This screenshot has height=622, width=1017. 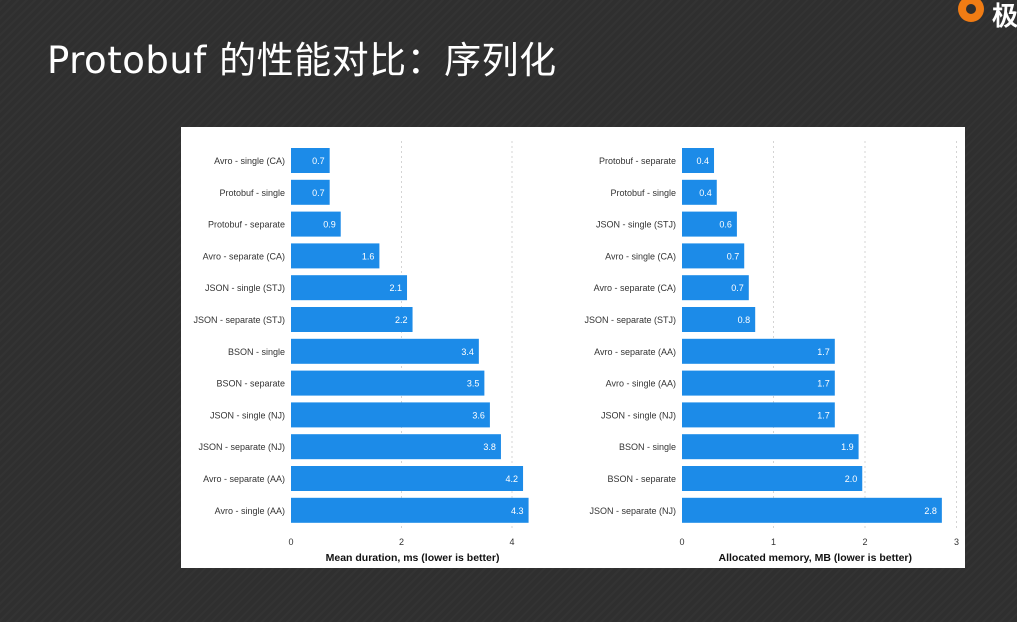 What do you see at coordinates (851, 479) in the screenshot?
I see `chart2-value-label: 2.0` at bounding box center [851, 479].